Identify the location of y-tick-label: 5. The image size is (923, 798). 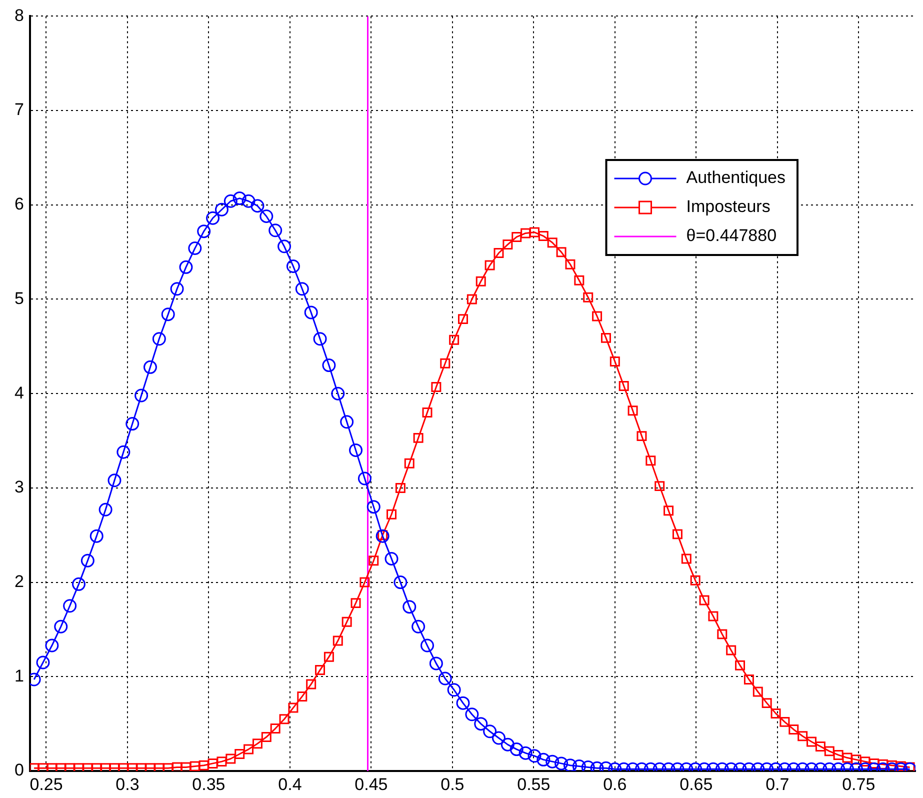
(19, 298).